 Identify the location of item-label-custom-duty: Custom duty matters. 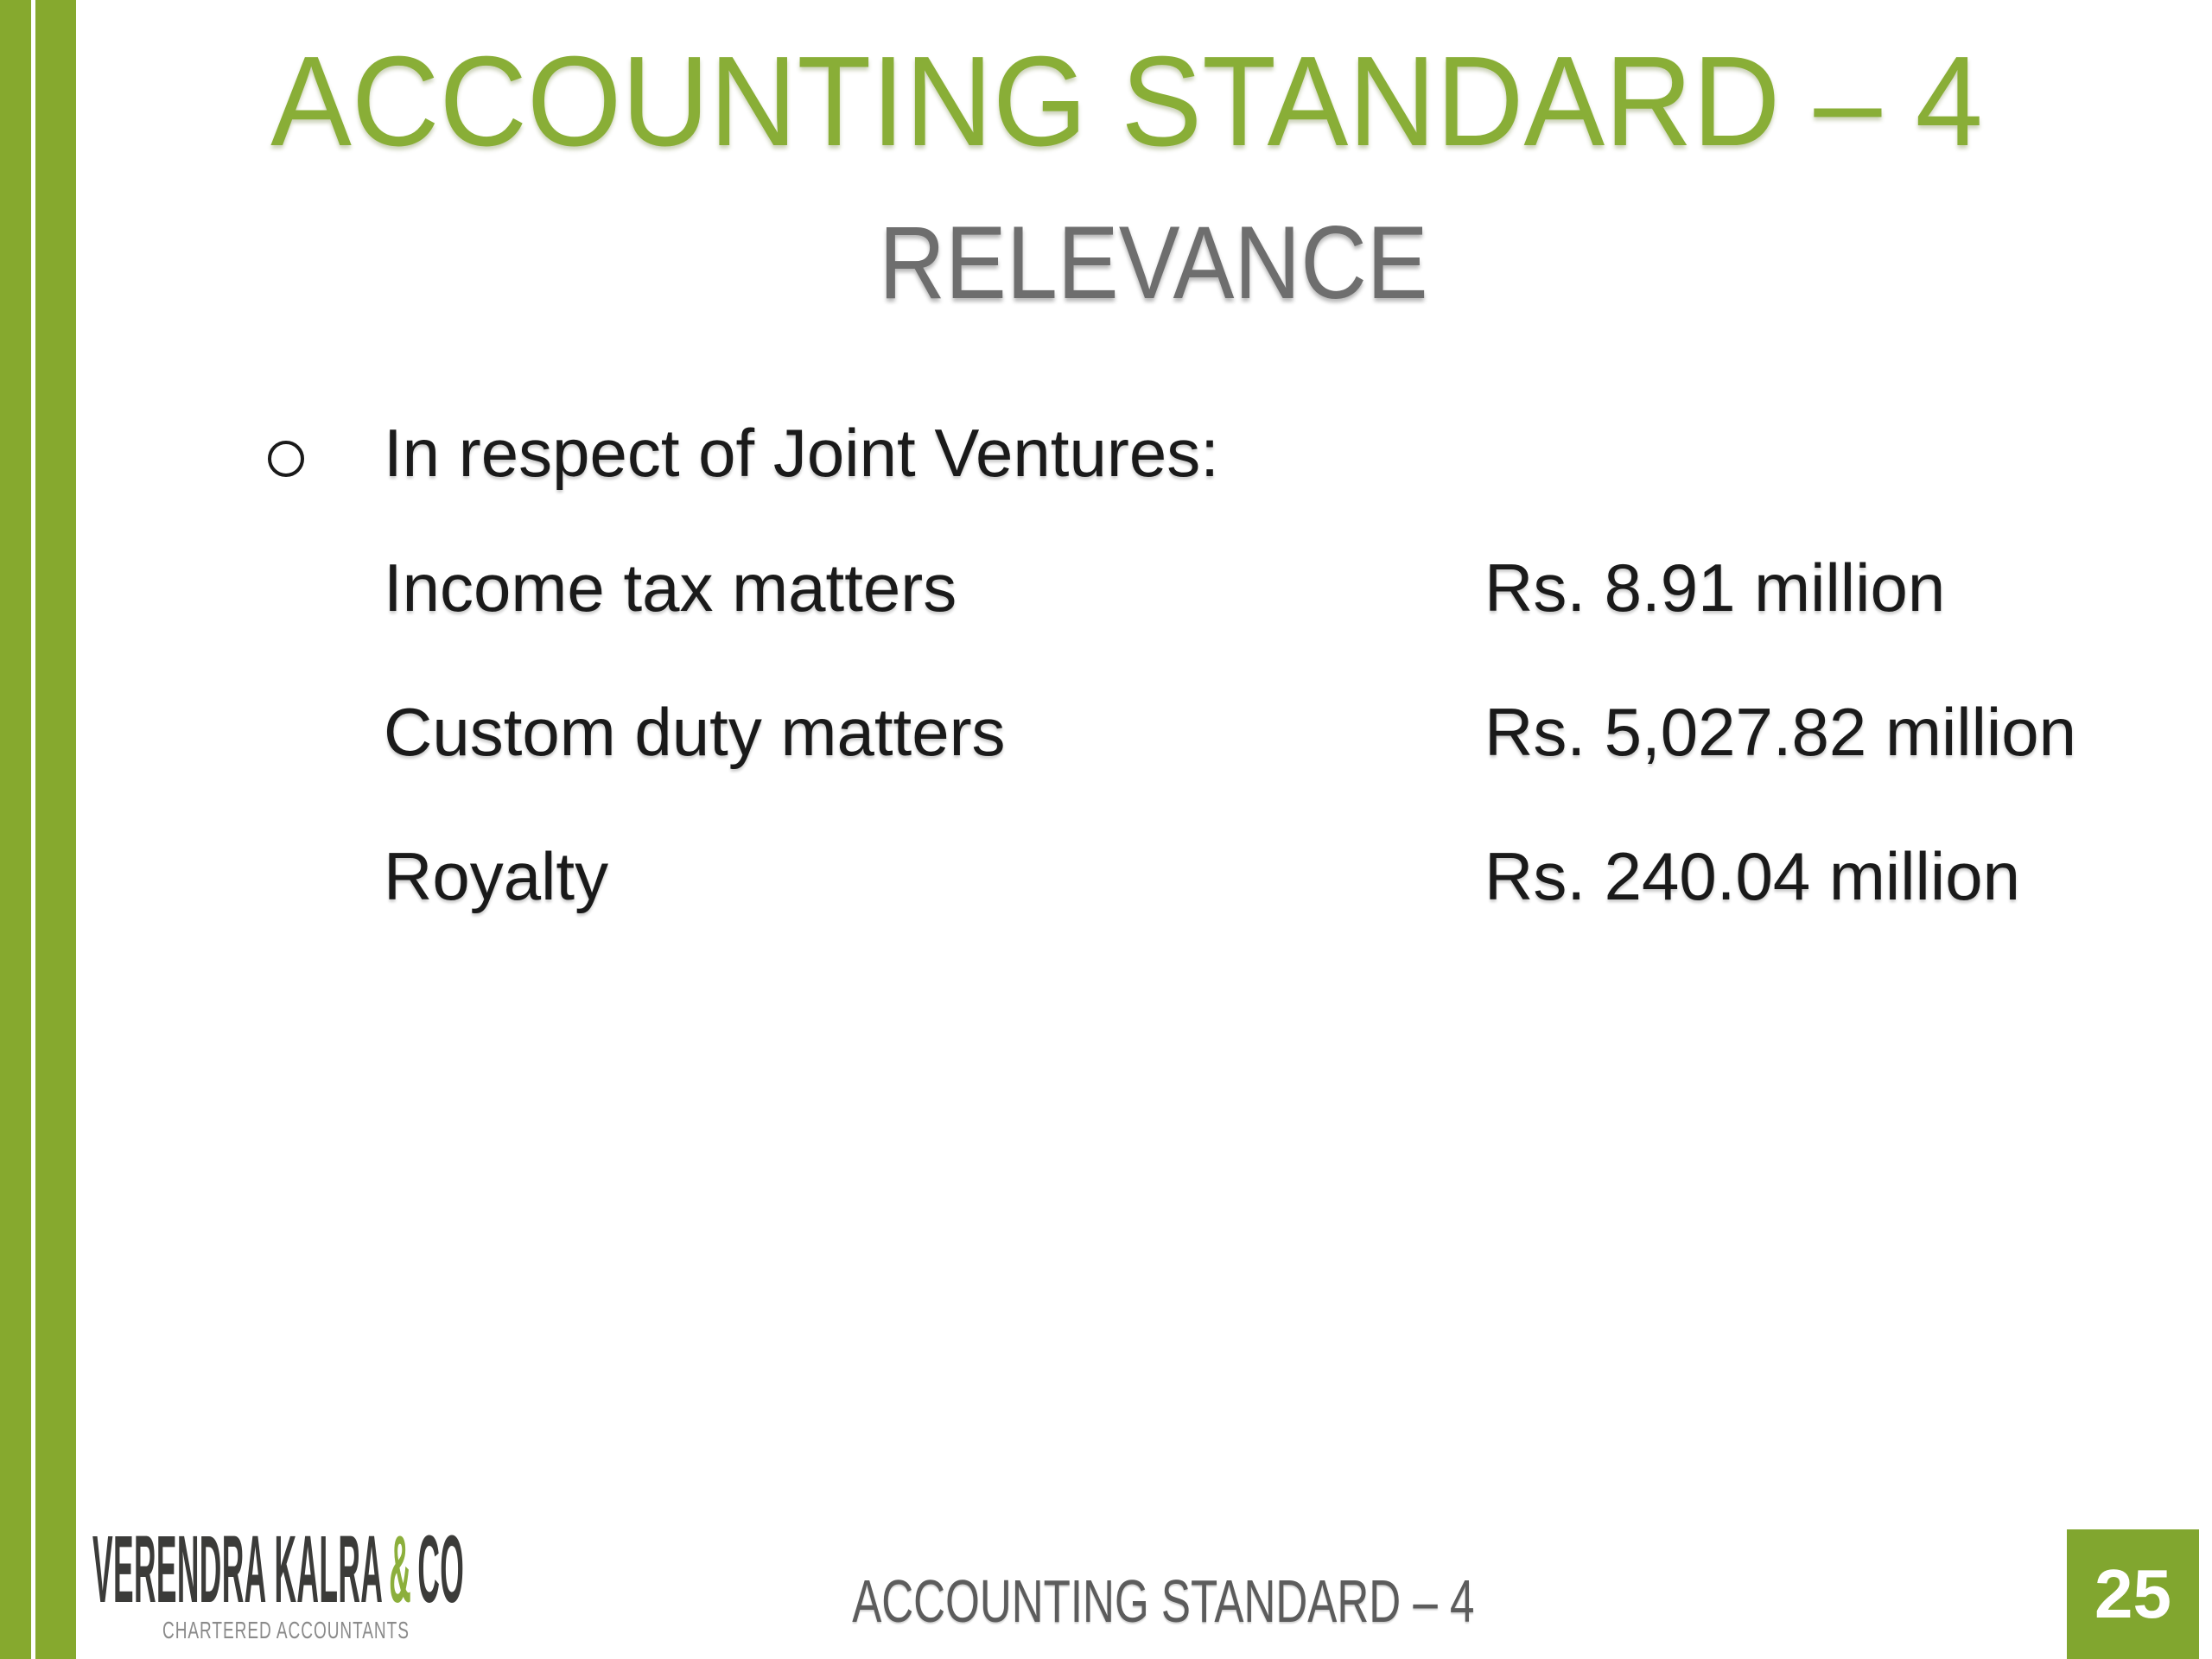
(695, 732).